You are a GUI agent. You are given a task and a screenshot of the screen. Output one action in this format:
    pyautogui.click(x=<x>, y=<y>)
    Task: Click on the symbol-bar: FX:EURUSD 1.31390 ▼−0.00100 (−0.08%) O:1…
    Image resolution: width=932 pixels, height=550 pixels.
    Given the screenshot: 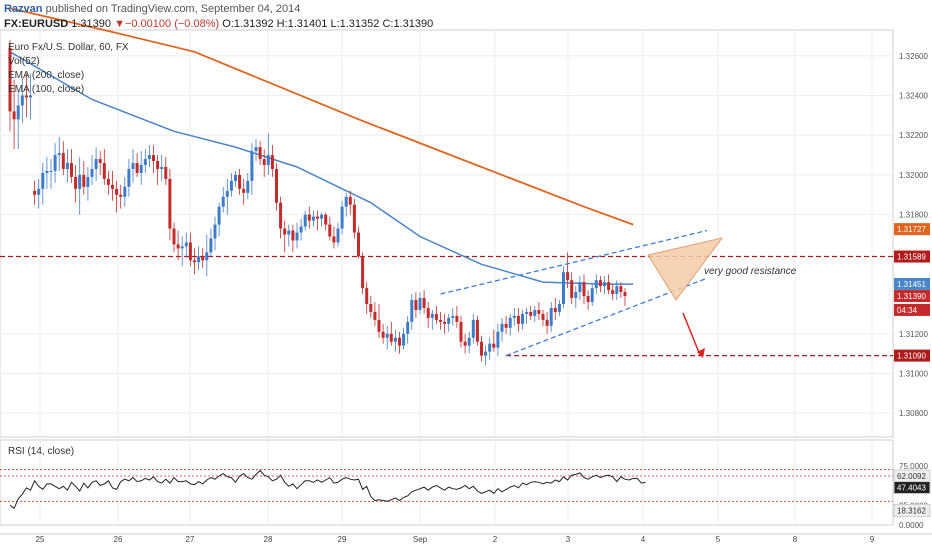 What is the action you would take?
    pyautogui.click(x=218, y=24)
    